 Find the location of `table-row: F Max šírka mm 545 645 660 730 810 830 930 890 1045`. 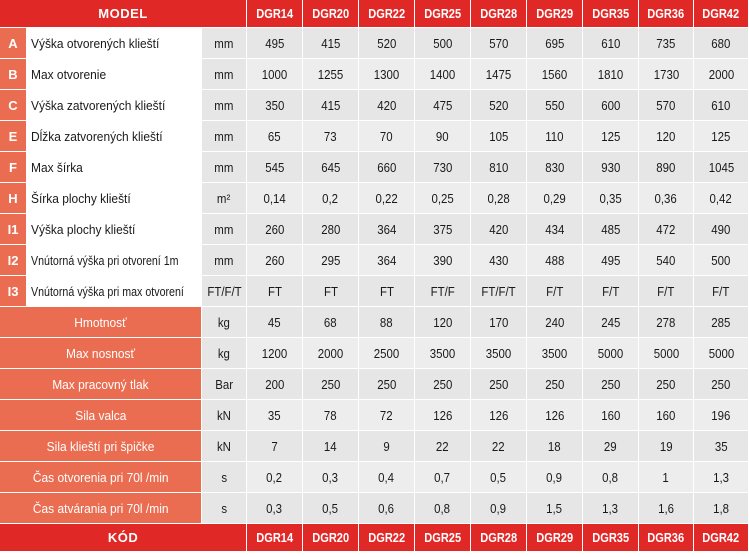

table-row: F Max šírka mm 545 645 660 730 810 830 930 890 1045 is located at coordinates (374, 167).